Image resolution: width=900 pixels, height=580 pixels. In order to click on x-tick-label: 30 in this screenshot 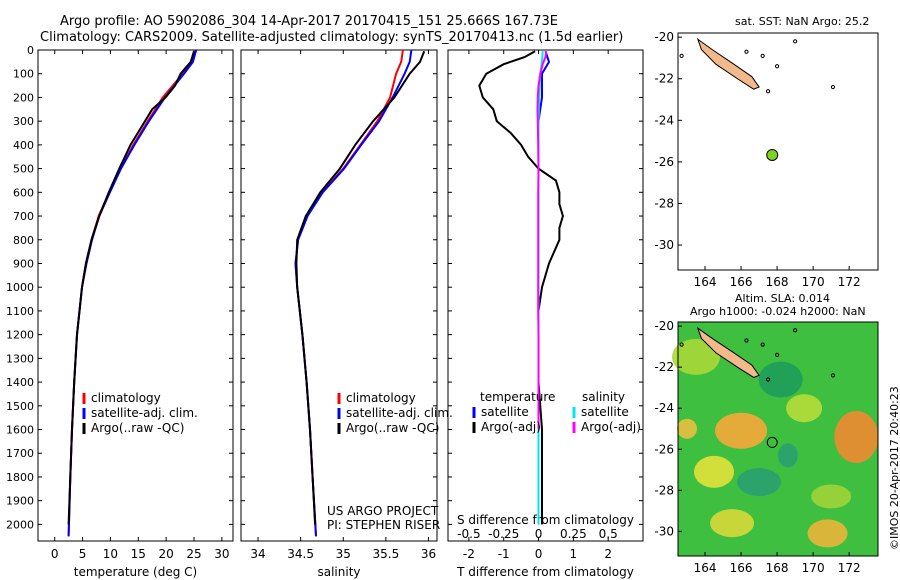, I will do `click(221, 554)`.